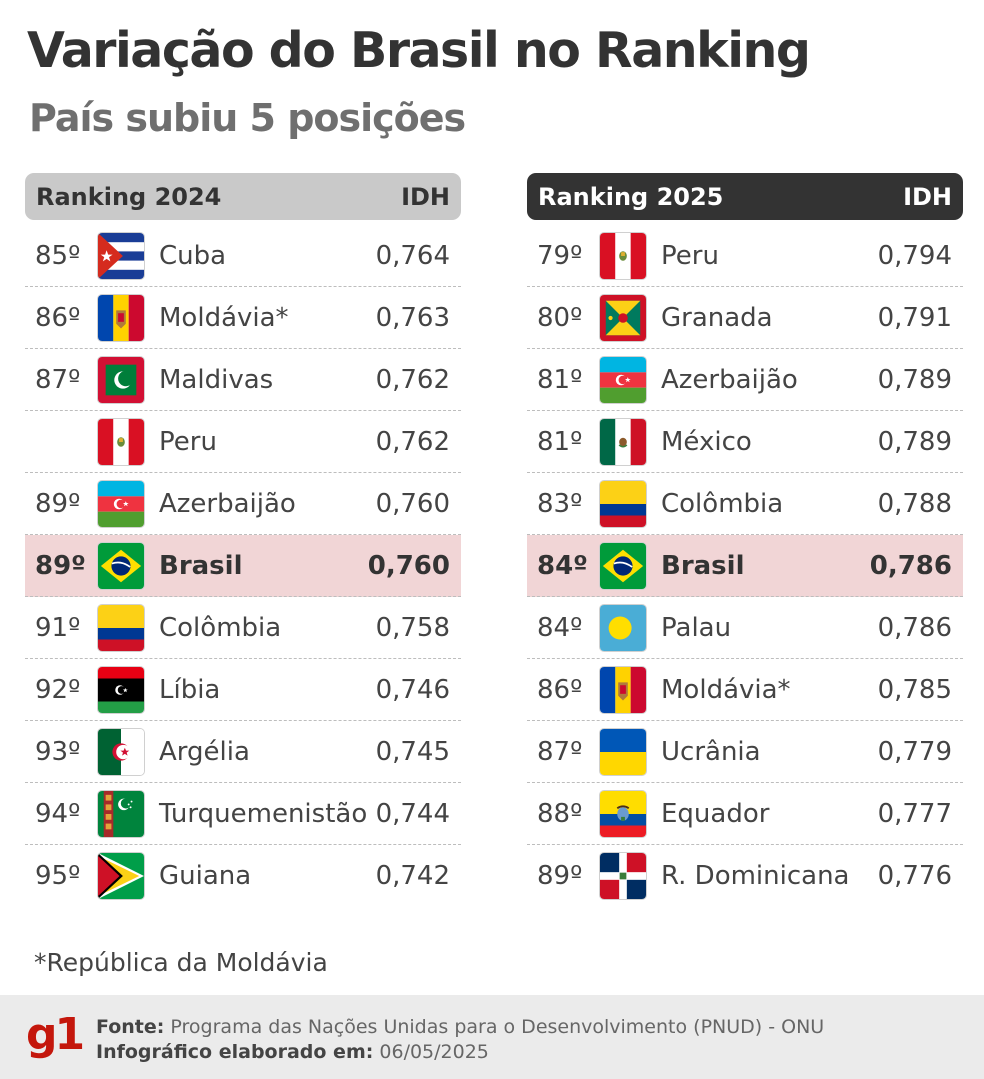  I want to click on idh-value: 0,763, so click(412, 317).